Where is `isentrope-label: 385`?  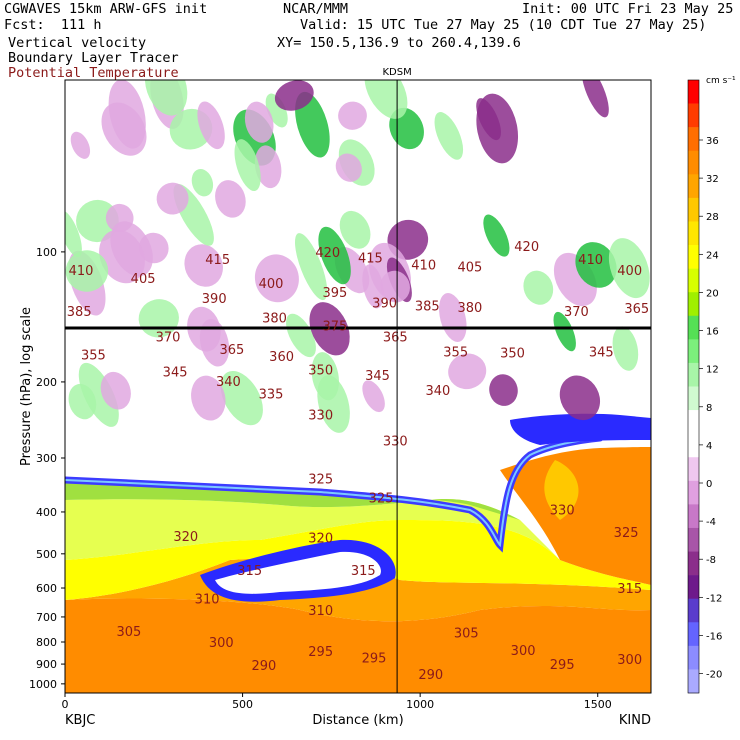
isentrope-label: 385 is located at coordinates (427, 306).